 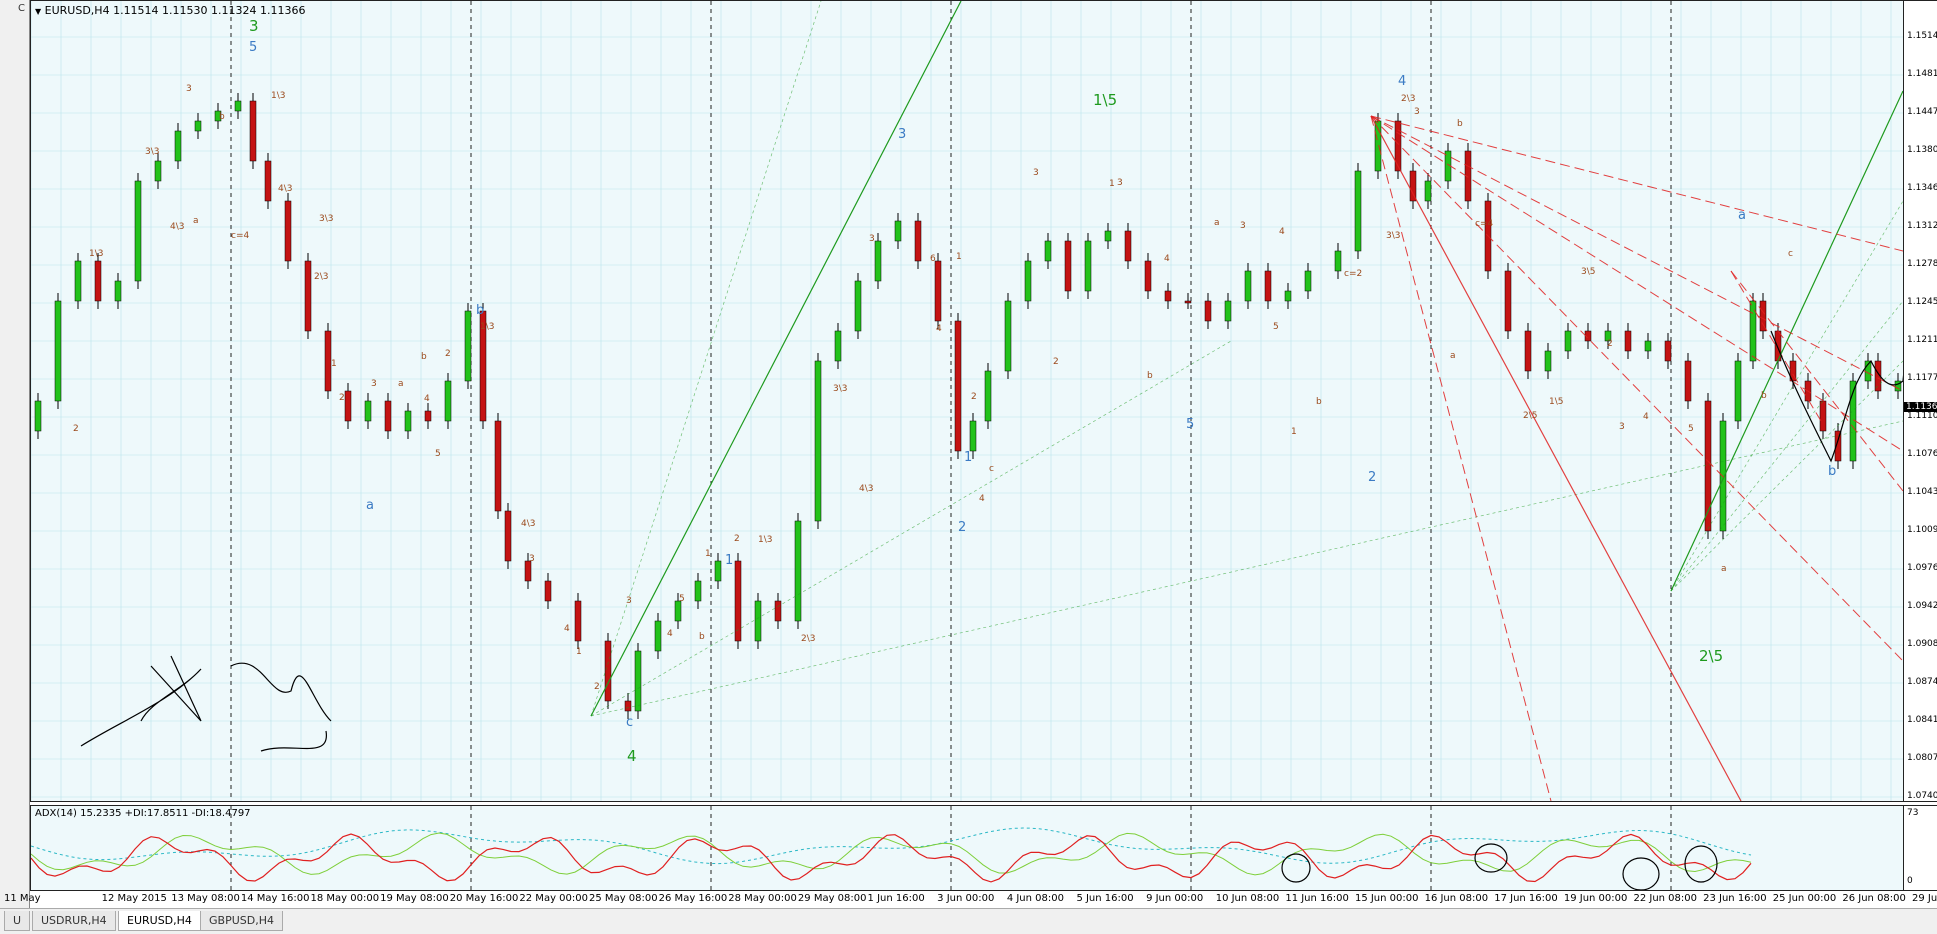 I want to click on left-panel-label: C, so click(x=21, y=8).